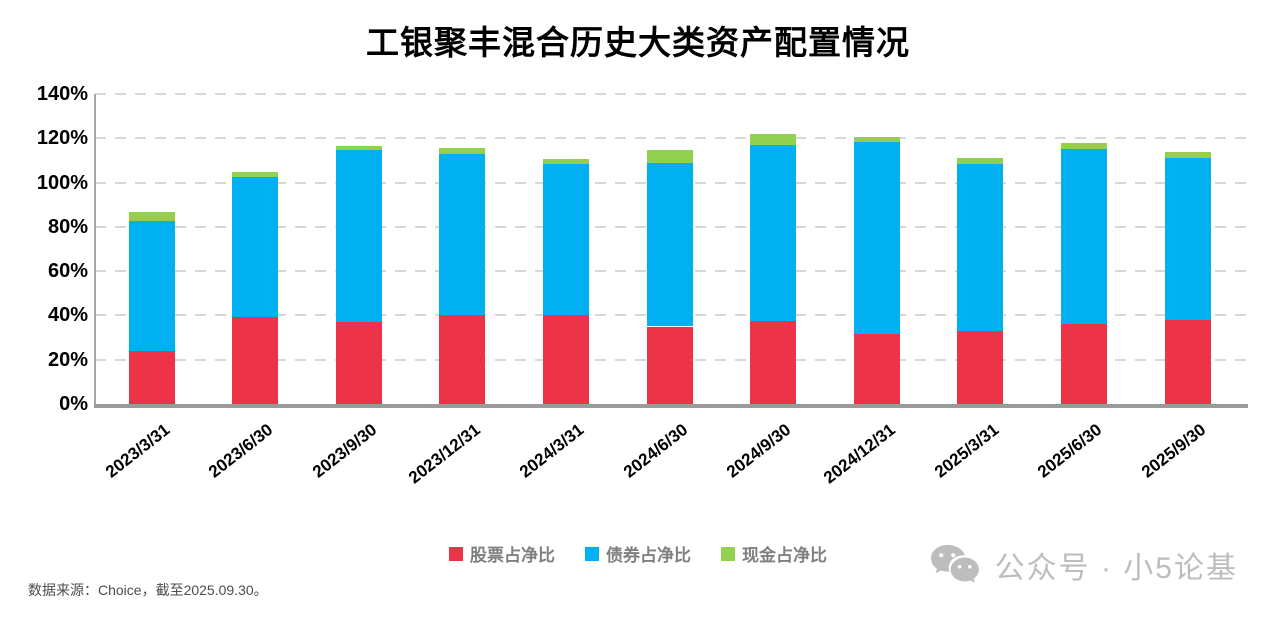 The height and width of the screenshot is (619, 1276). Describe the element at coordinates (62, 94) in the screenshot. I see `y-axis-tick-label: 140%` at that location.